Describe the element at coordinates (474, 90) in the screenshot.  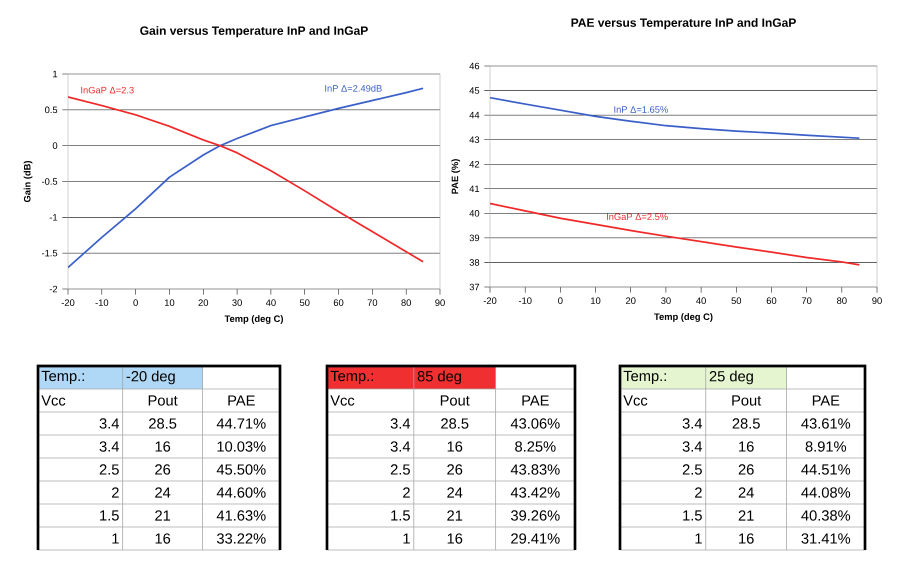
I see `y-tick-label: 45` at that location.